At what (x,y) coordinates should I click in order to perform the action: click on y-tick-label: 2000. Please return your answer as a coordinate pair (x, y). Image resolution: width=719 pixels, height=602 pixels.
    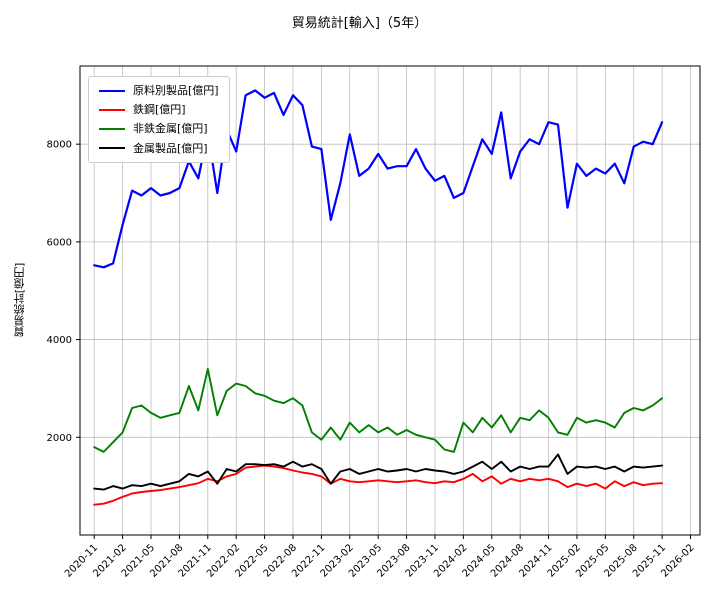
    Looking at the image, I should click on (59, 438).